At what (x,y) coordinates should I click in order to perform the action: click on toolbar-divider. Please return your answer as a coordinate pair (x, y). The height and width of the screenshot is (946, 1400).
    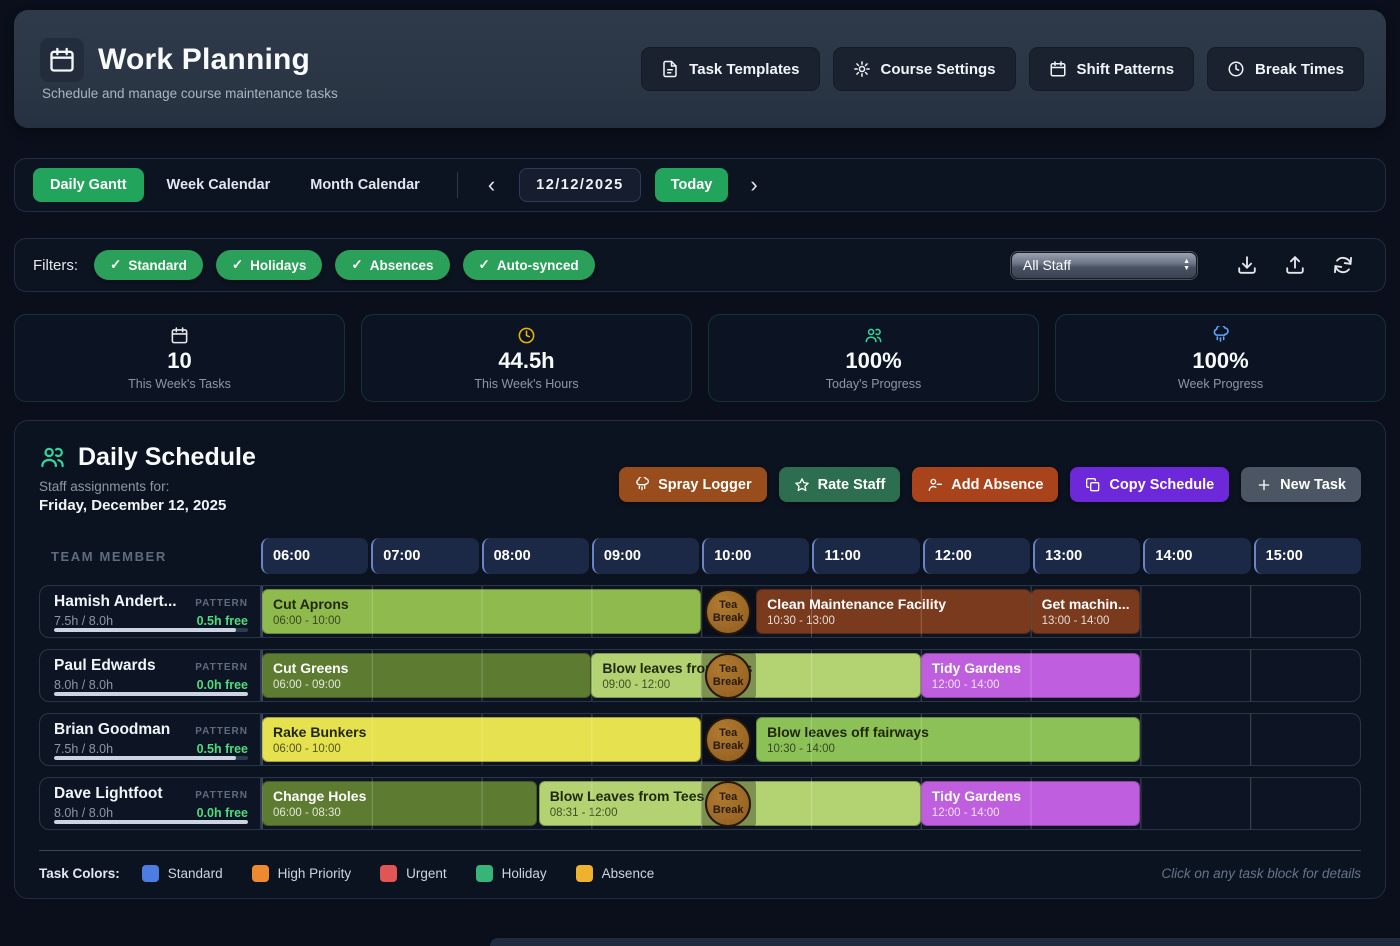
    Looking at the image, I should click on (457, 185).